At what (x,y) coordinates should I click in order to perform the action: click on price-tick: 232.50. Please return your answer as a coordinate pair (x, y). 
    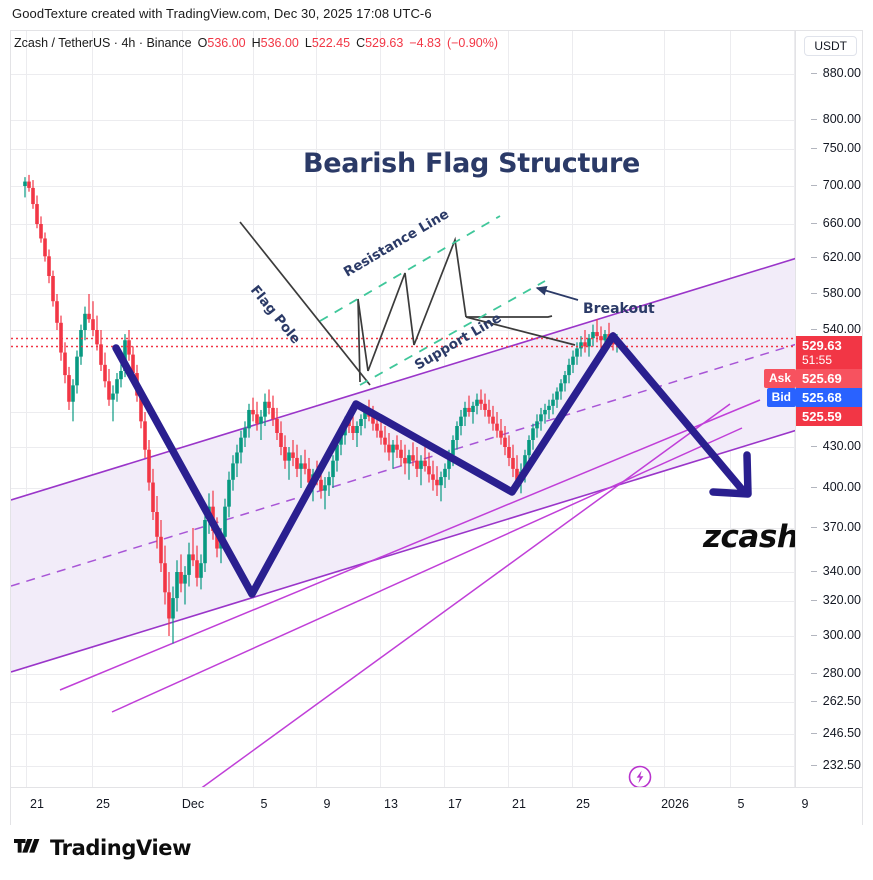
    Looking at the image, I should click on (835, 765).